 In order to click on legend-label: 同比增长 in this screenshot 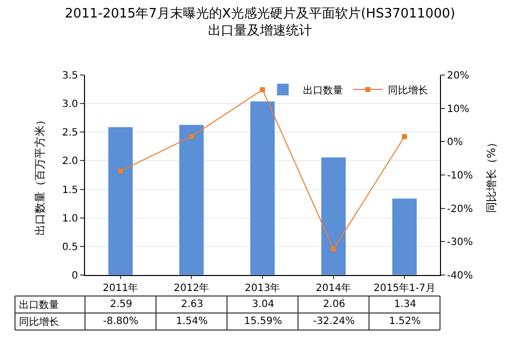, I will do `click(408, 90)`.